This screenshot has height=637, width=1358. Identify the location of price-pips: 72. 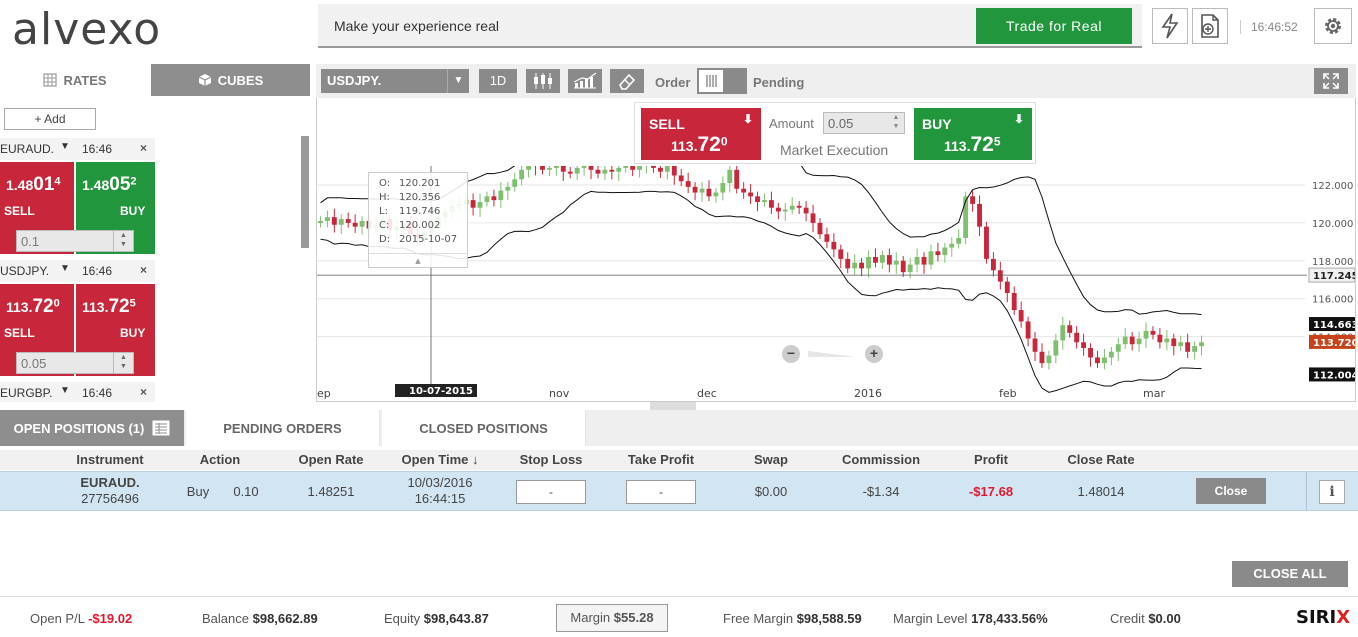
(982, 144).